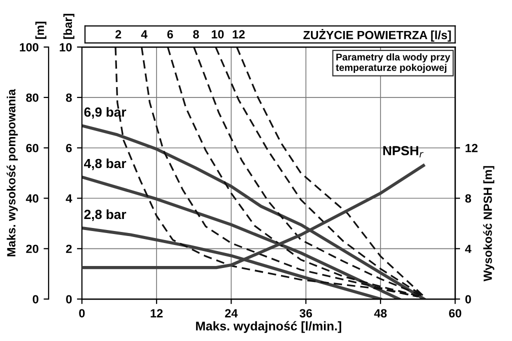  What do you see at coordinates (32, 97) in the screenshot?
I see `y3-tick-label: 80` at bounding box center [32, 97].